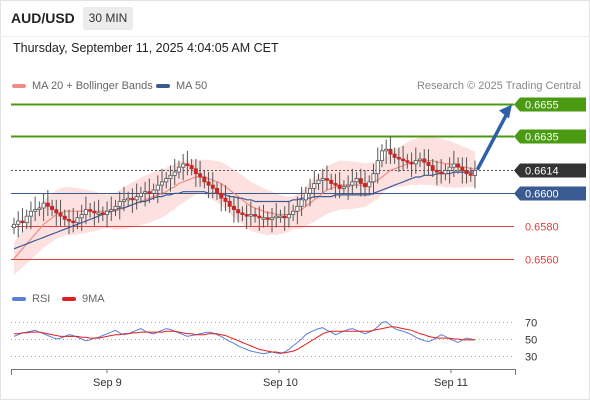 The height and width of the screenshot is (400, 590). I want to click on rsi-line, so click(244, 338).